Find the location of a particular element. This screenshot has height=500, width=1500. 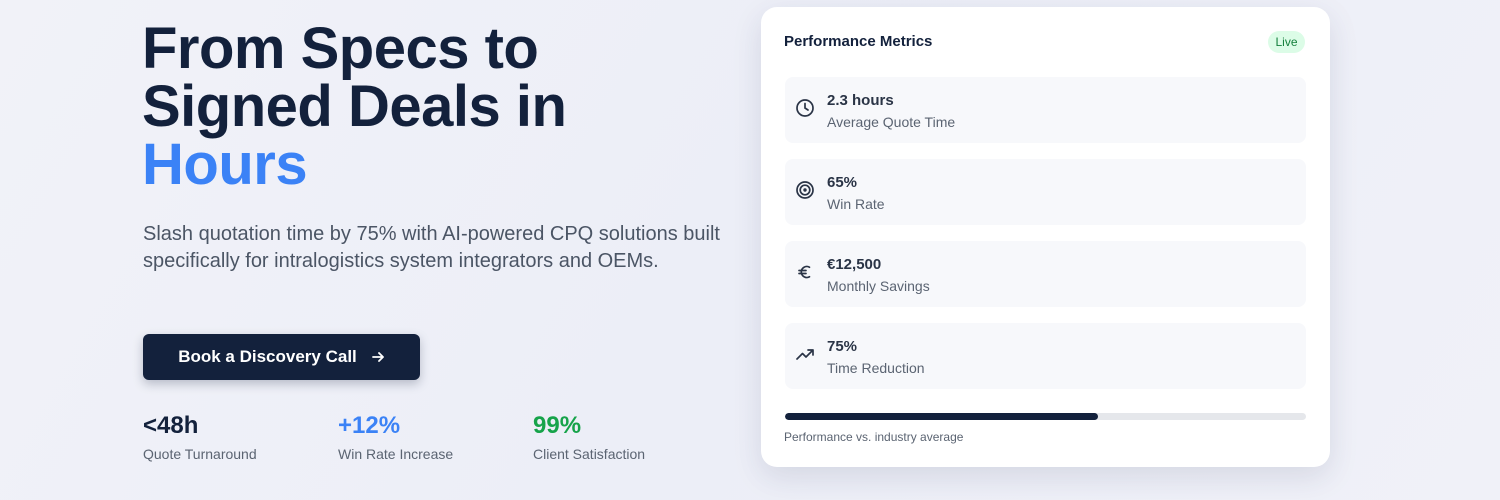

progress-fill is located at coordinates (941, 416).